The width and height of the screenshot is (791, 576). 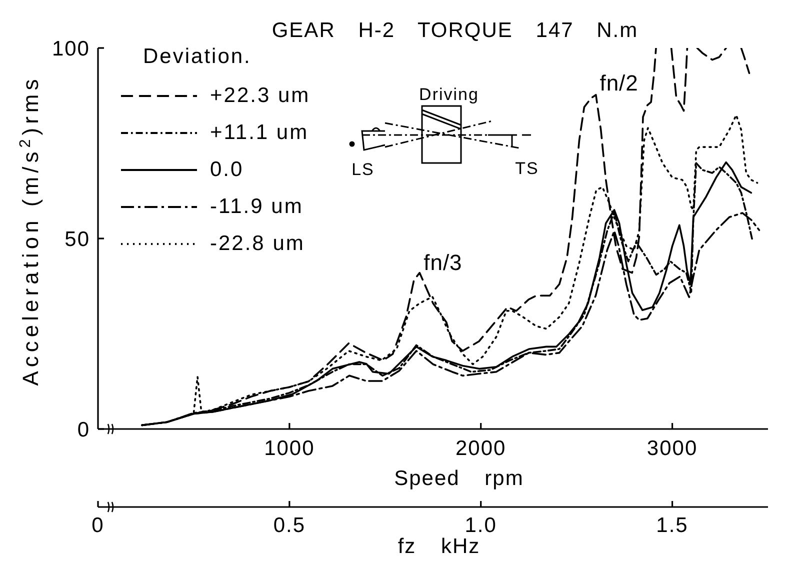 I want to click on x-axis-title: Speed rpm, so click(x=459, y=478).